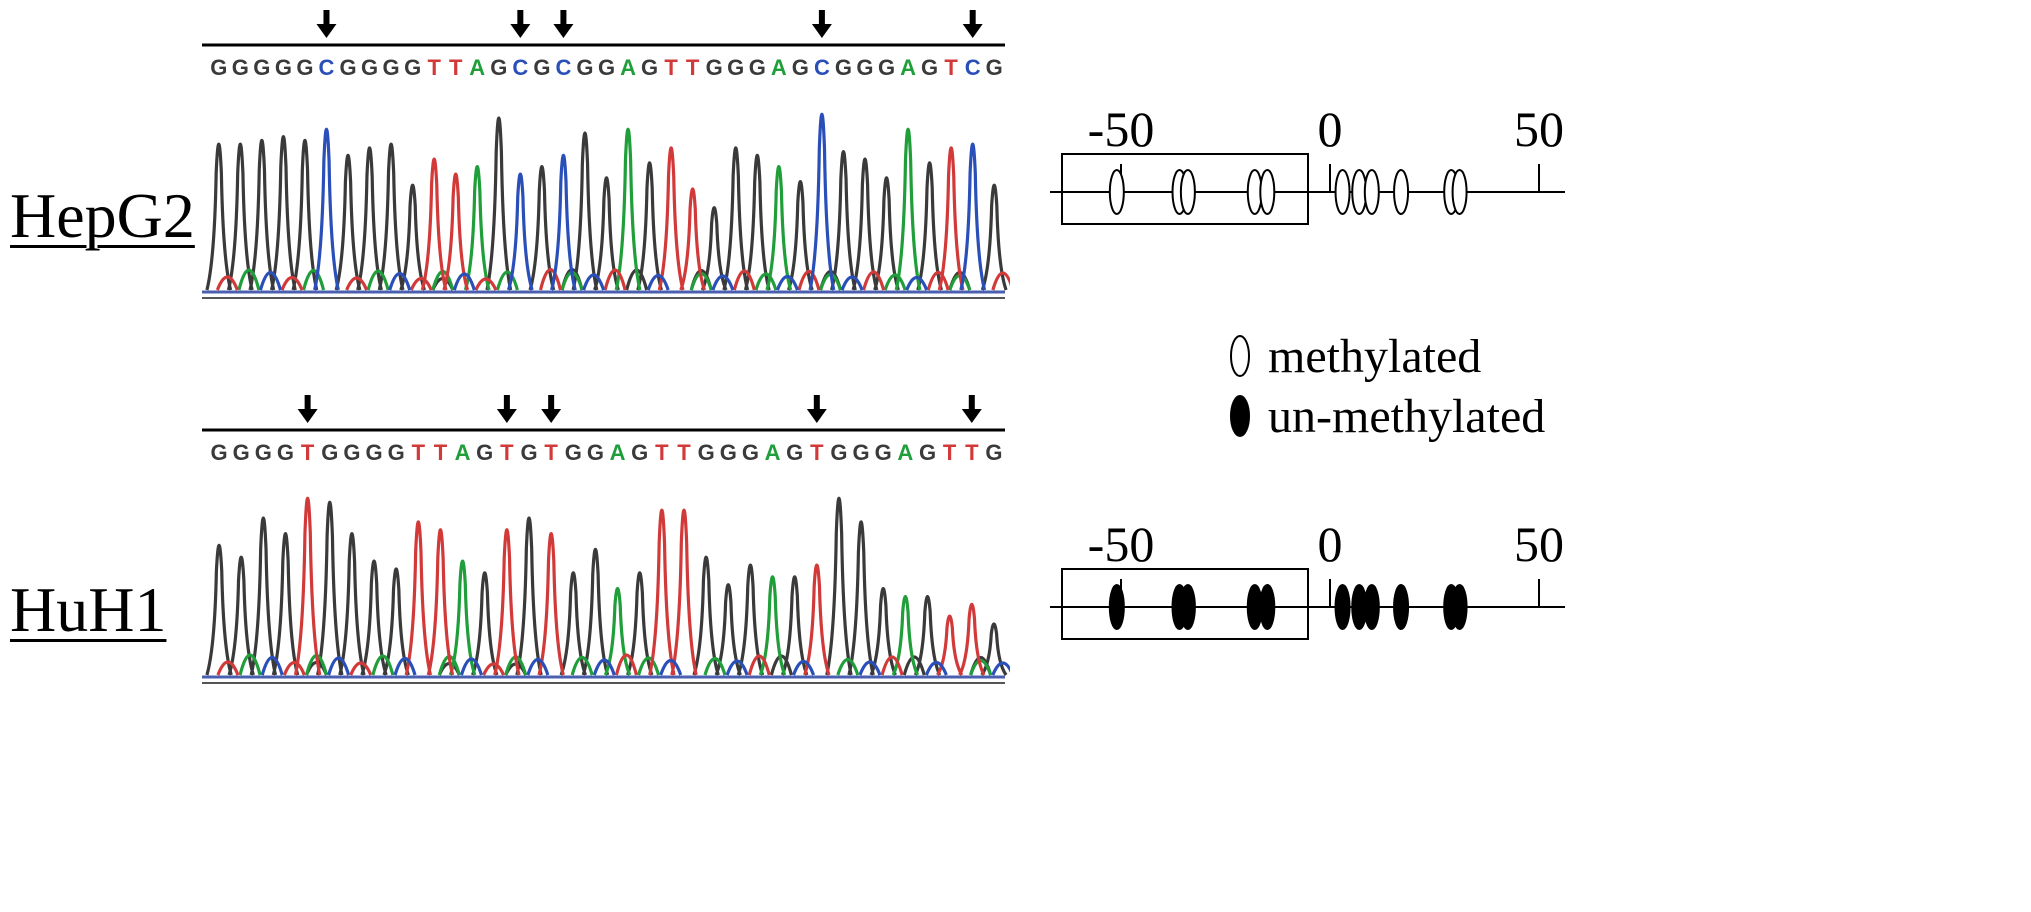 This screenshot has width=2031, height=912. I want to click on trace-g, so click(606, 586).